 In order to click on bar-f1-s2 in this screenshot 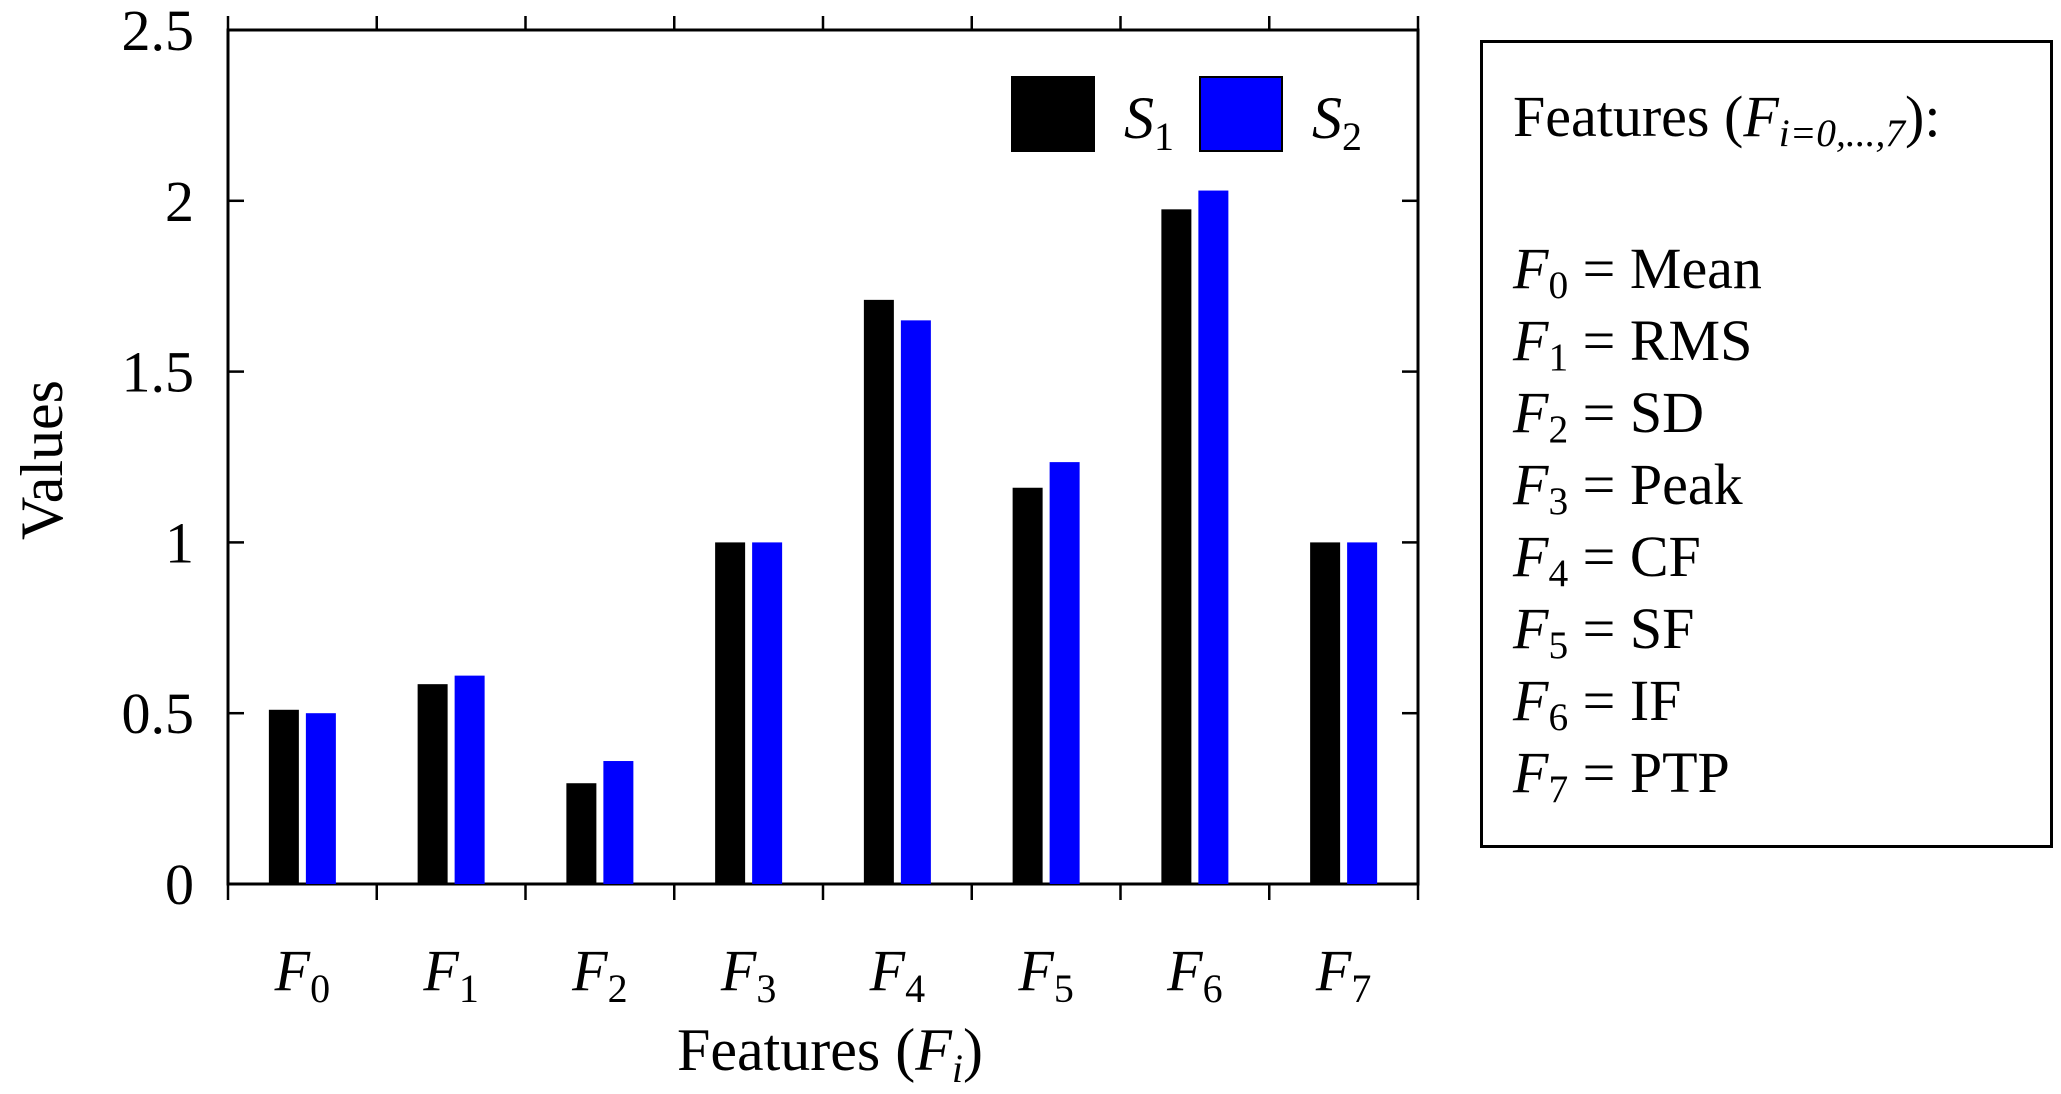, I will do `click(469, 779)`.